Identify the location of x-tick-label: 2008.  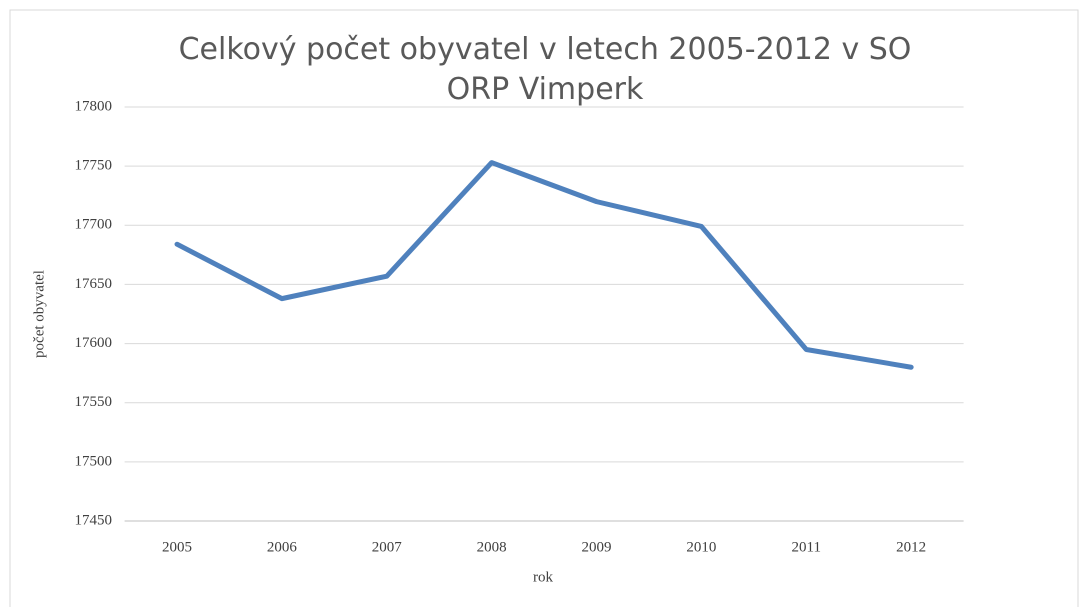
(492, 547).